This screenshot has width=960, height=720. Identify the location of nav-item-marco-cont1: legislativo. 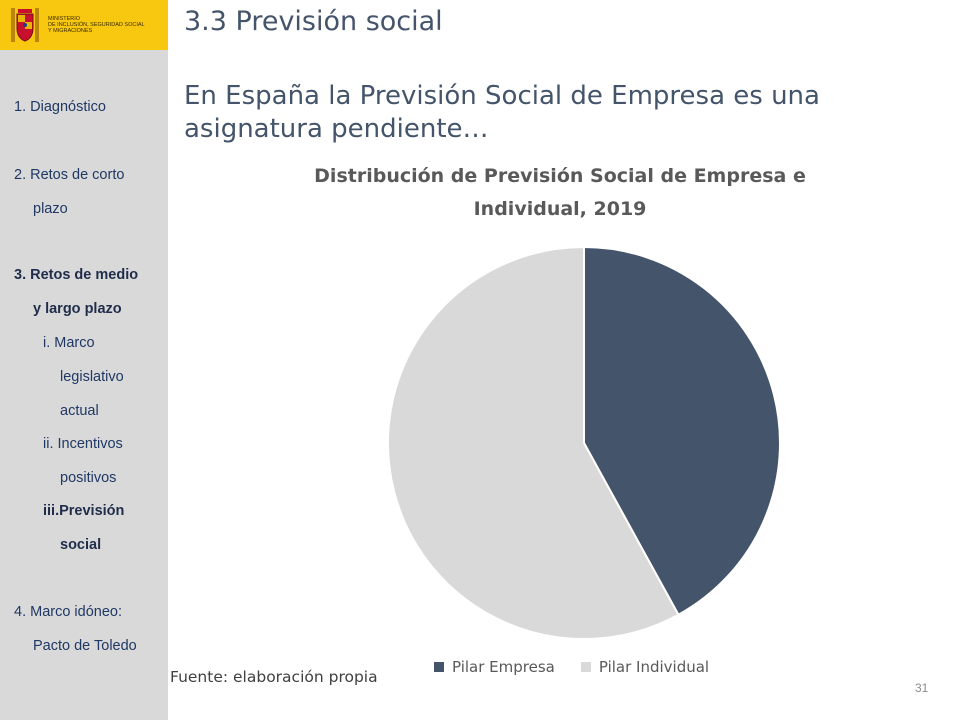
(92, 377).